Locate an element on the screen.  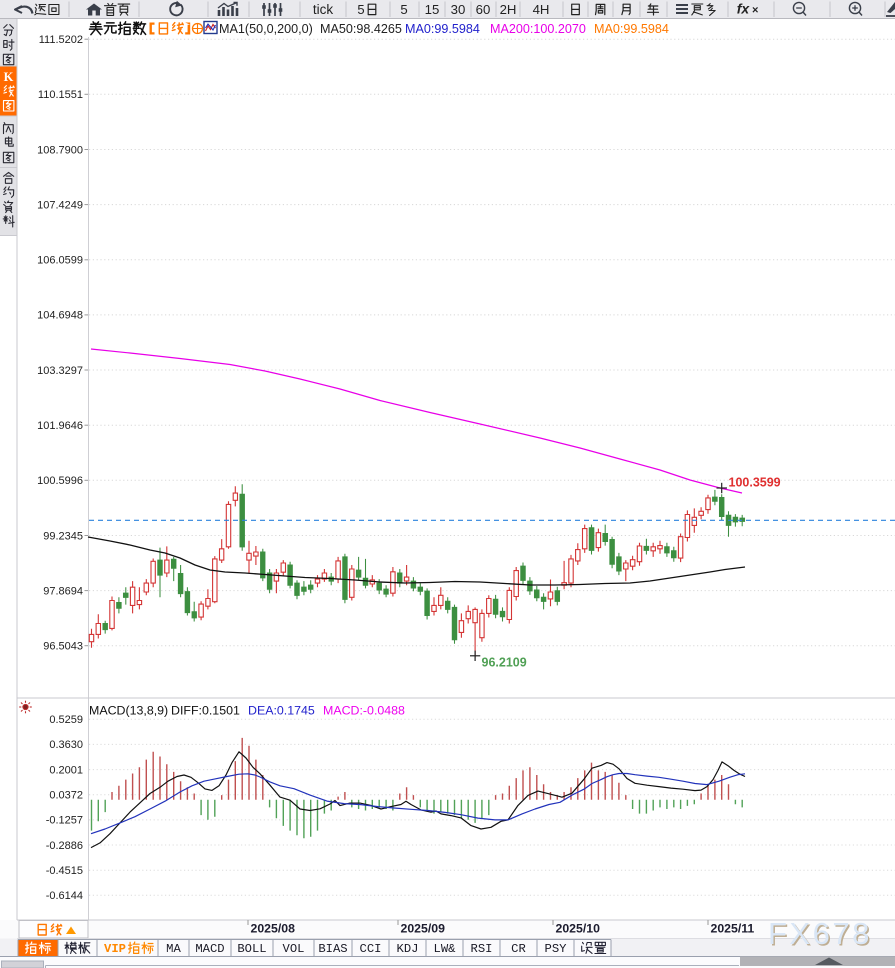
svg-text: 103.3297 is located at coordinates (60, 371).